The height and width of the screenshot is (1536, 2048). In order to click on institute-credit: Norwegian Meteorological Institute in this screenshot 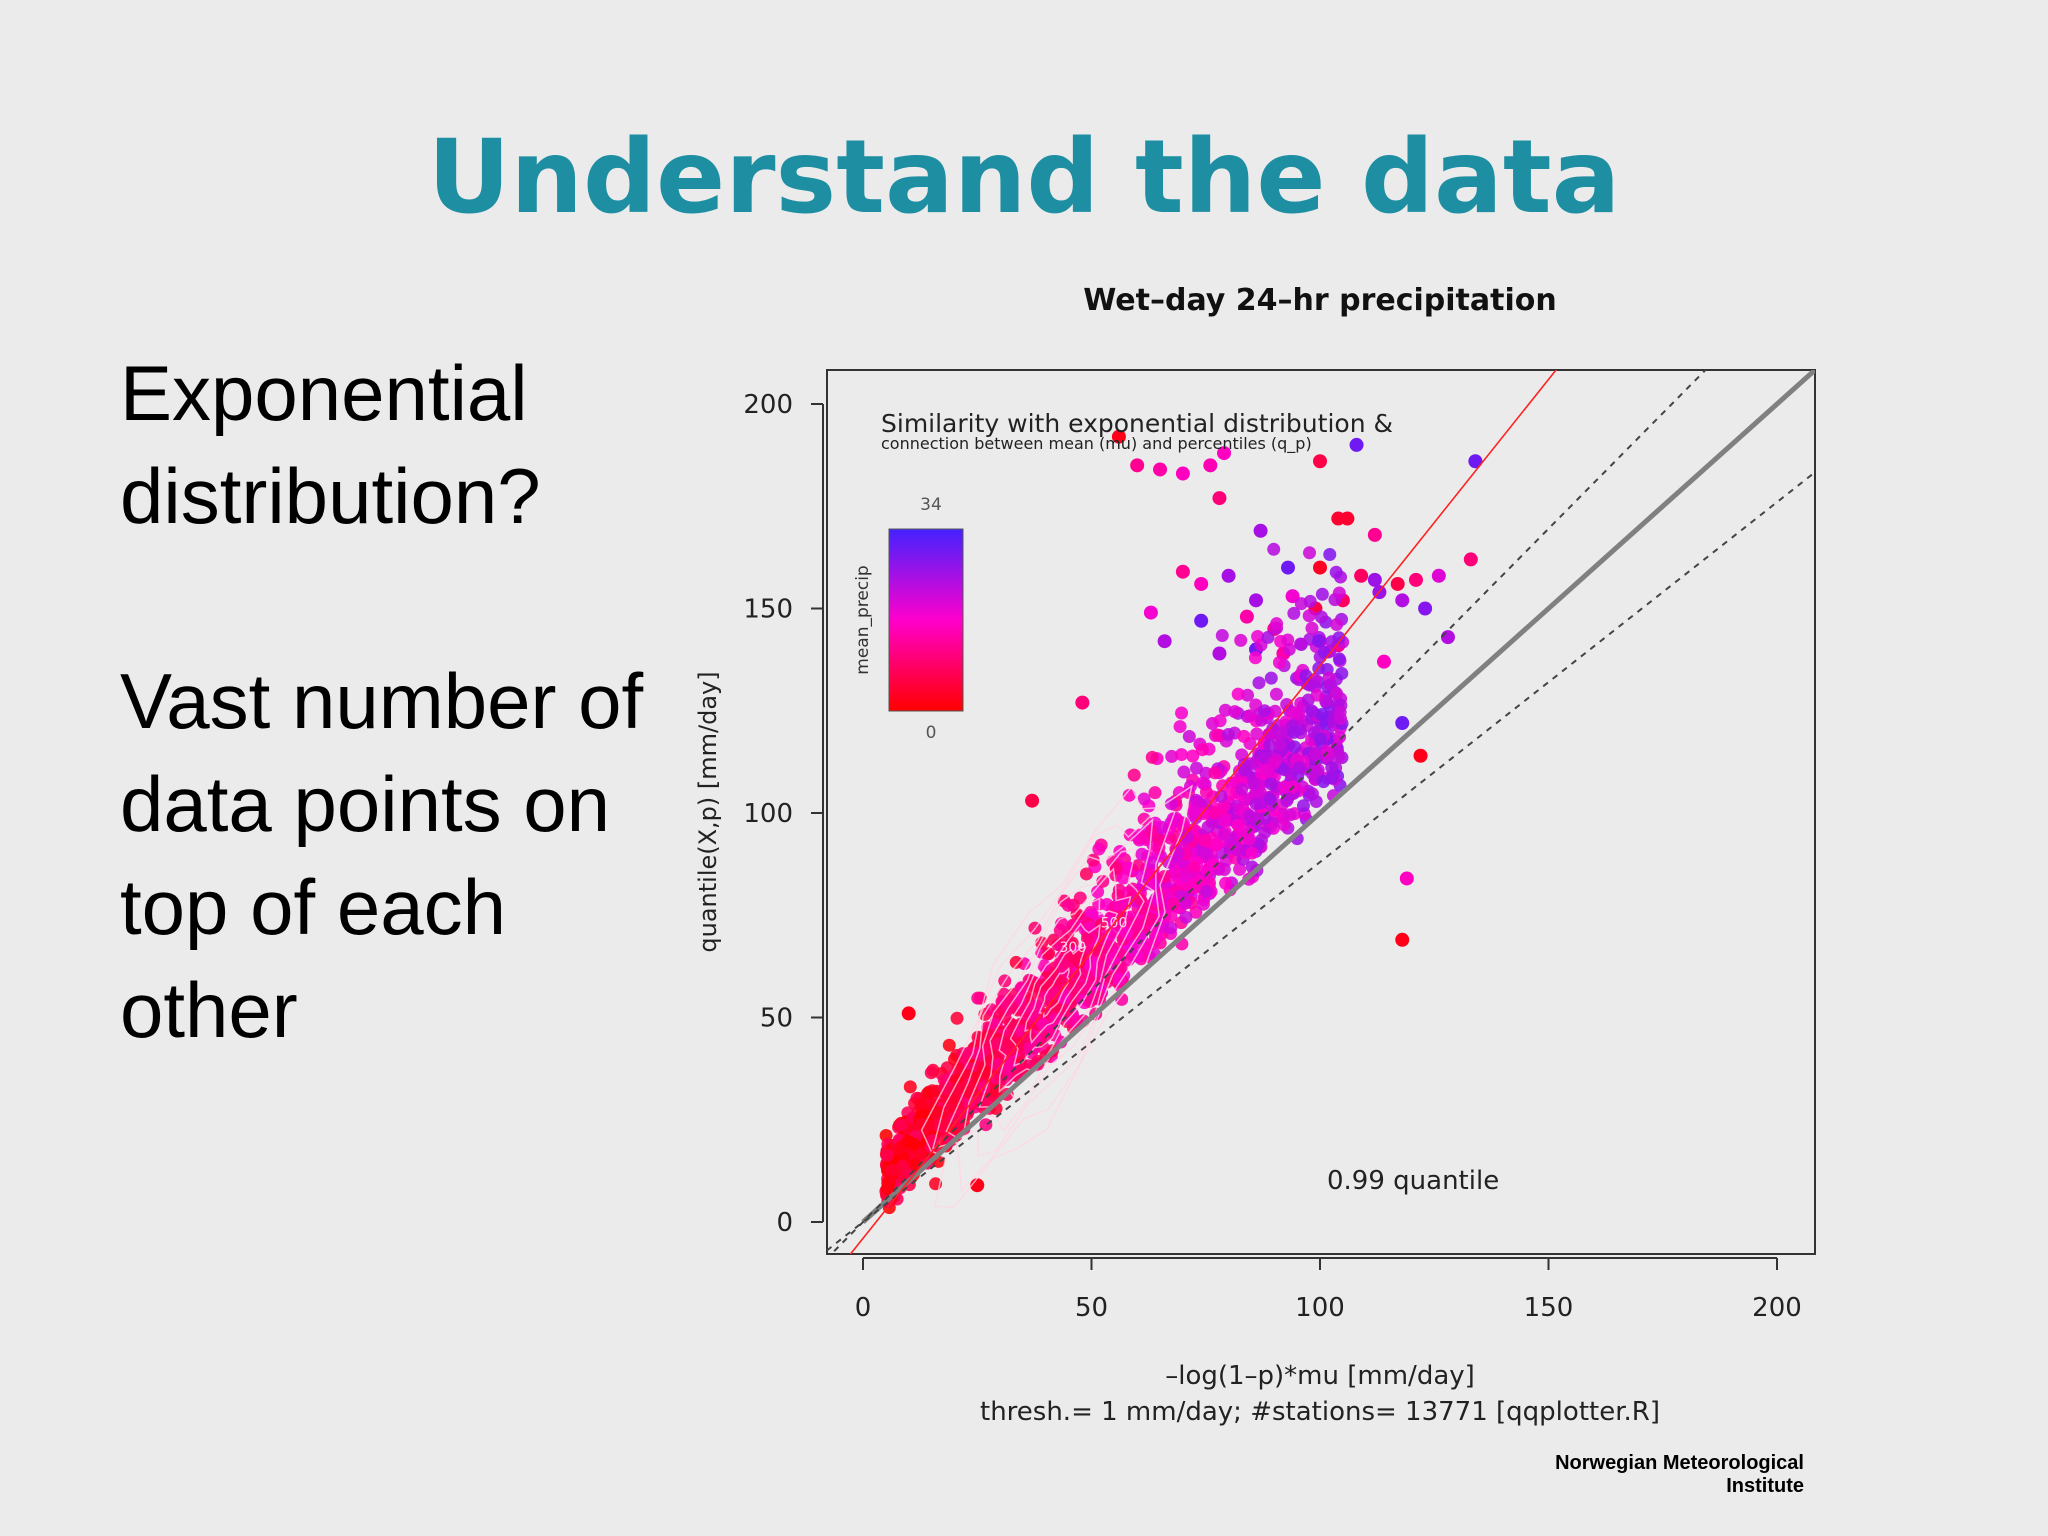, I will do `click(1679, 1474)`.